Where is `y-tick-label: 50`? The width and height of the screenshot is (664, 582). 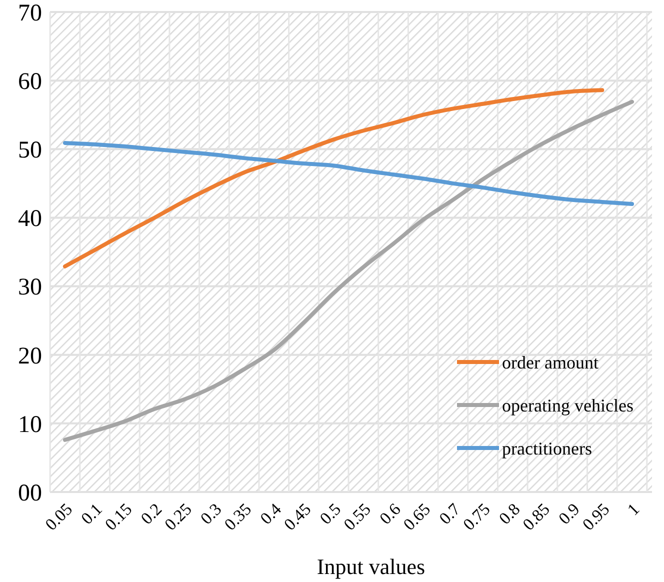 y-tick-label: 50 is located at coordinates (30, 151).